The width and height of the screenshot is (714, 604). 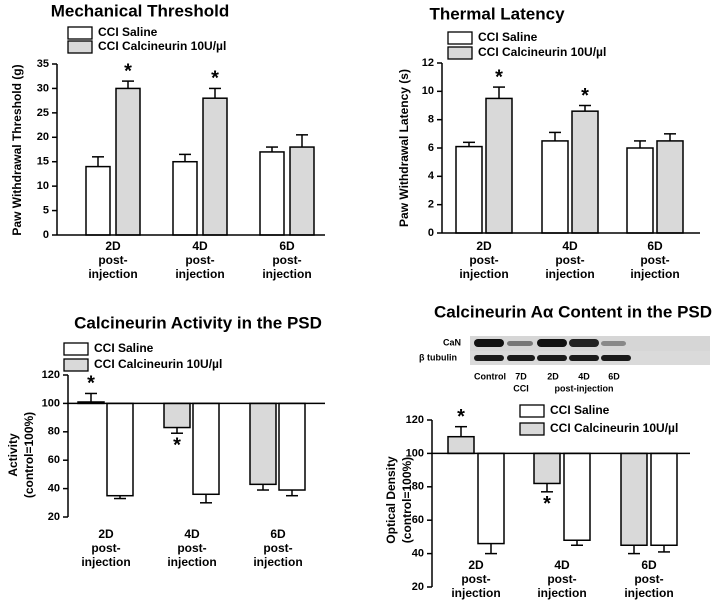 What do you see at coordinates (452, 342) in the screenshot?
I see `blot-row-label: CaN` at bounding box center [452, 342].